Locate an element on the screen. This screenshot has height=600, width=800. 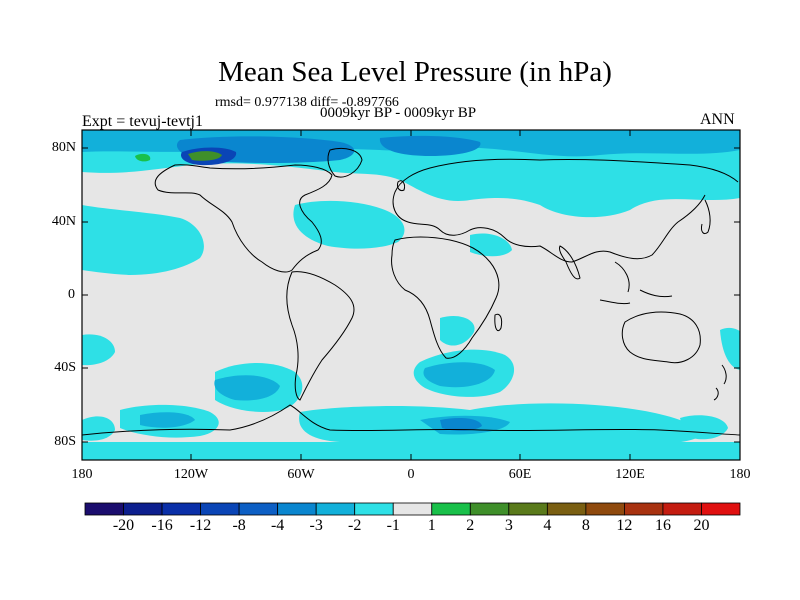
colorbar-label: 3 is located at coordinates (508, 525).